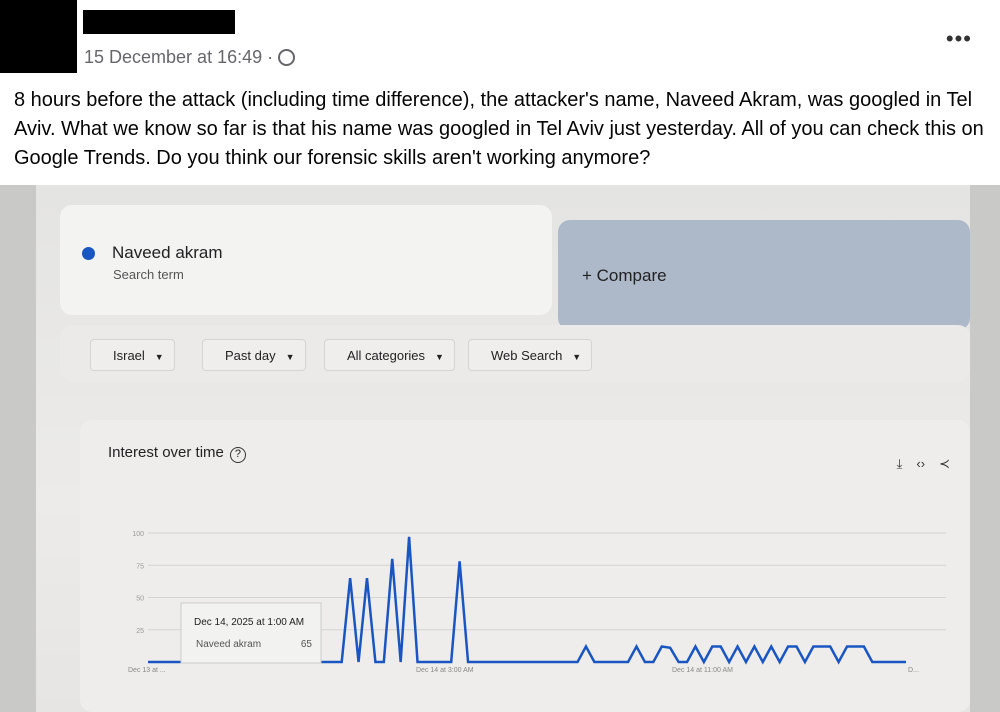 The height and width of the screenshot is (712, 1000). Describe the element at coordinates (287, 57) in the screenshot. I see `globe-icon` at that location.